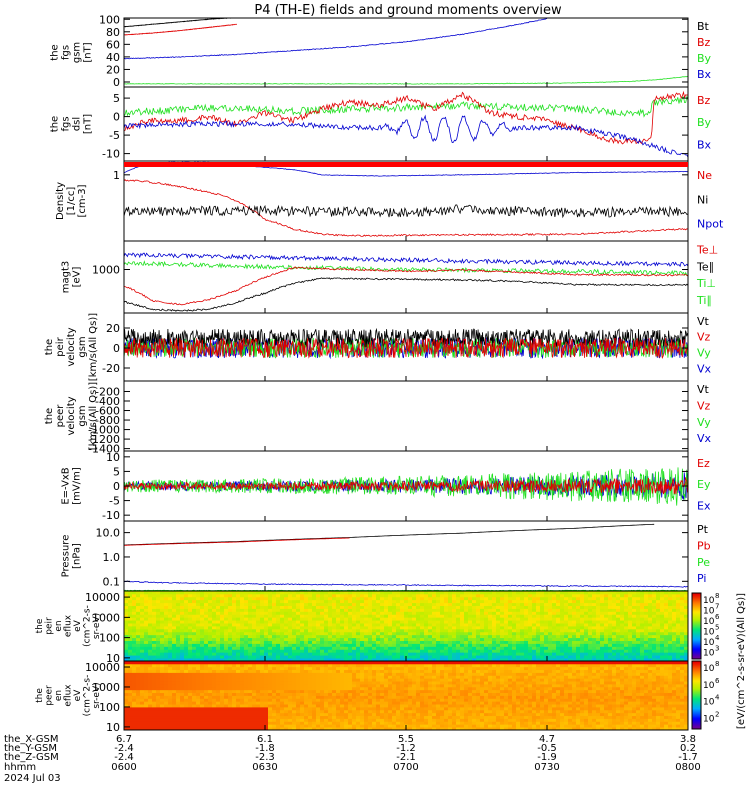  What do you see at coordinates (704, 484) in the screenshot?
I see `legend-efield: Ey` at bounding box center [704, 484].